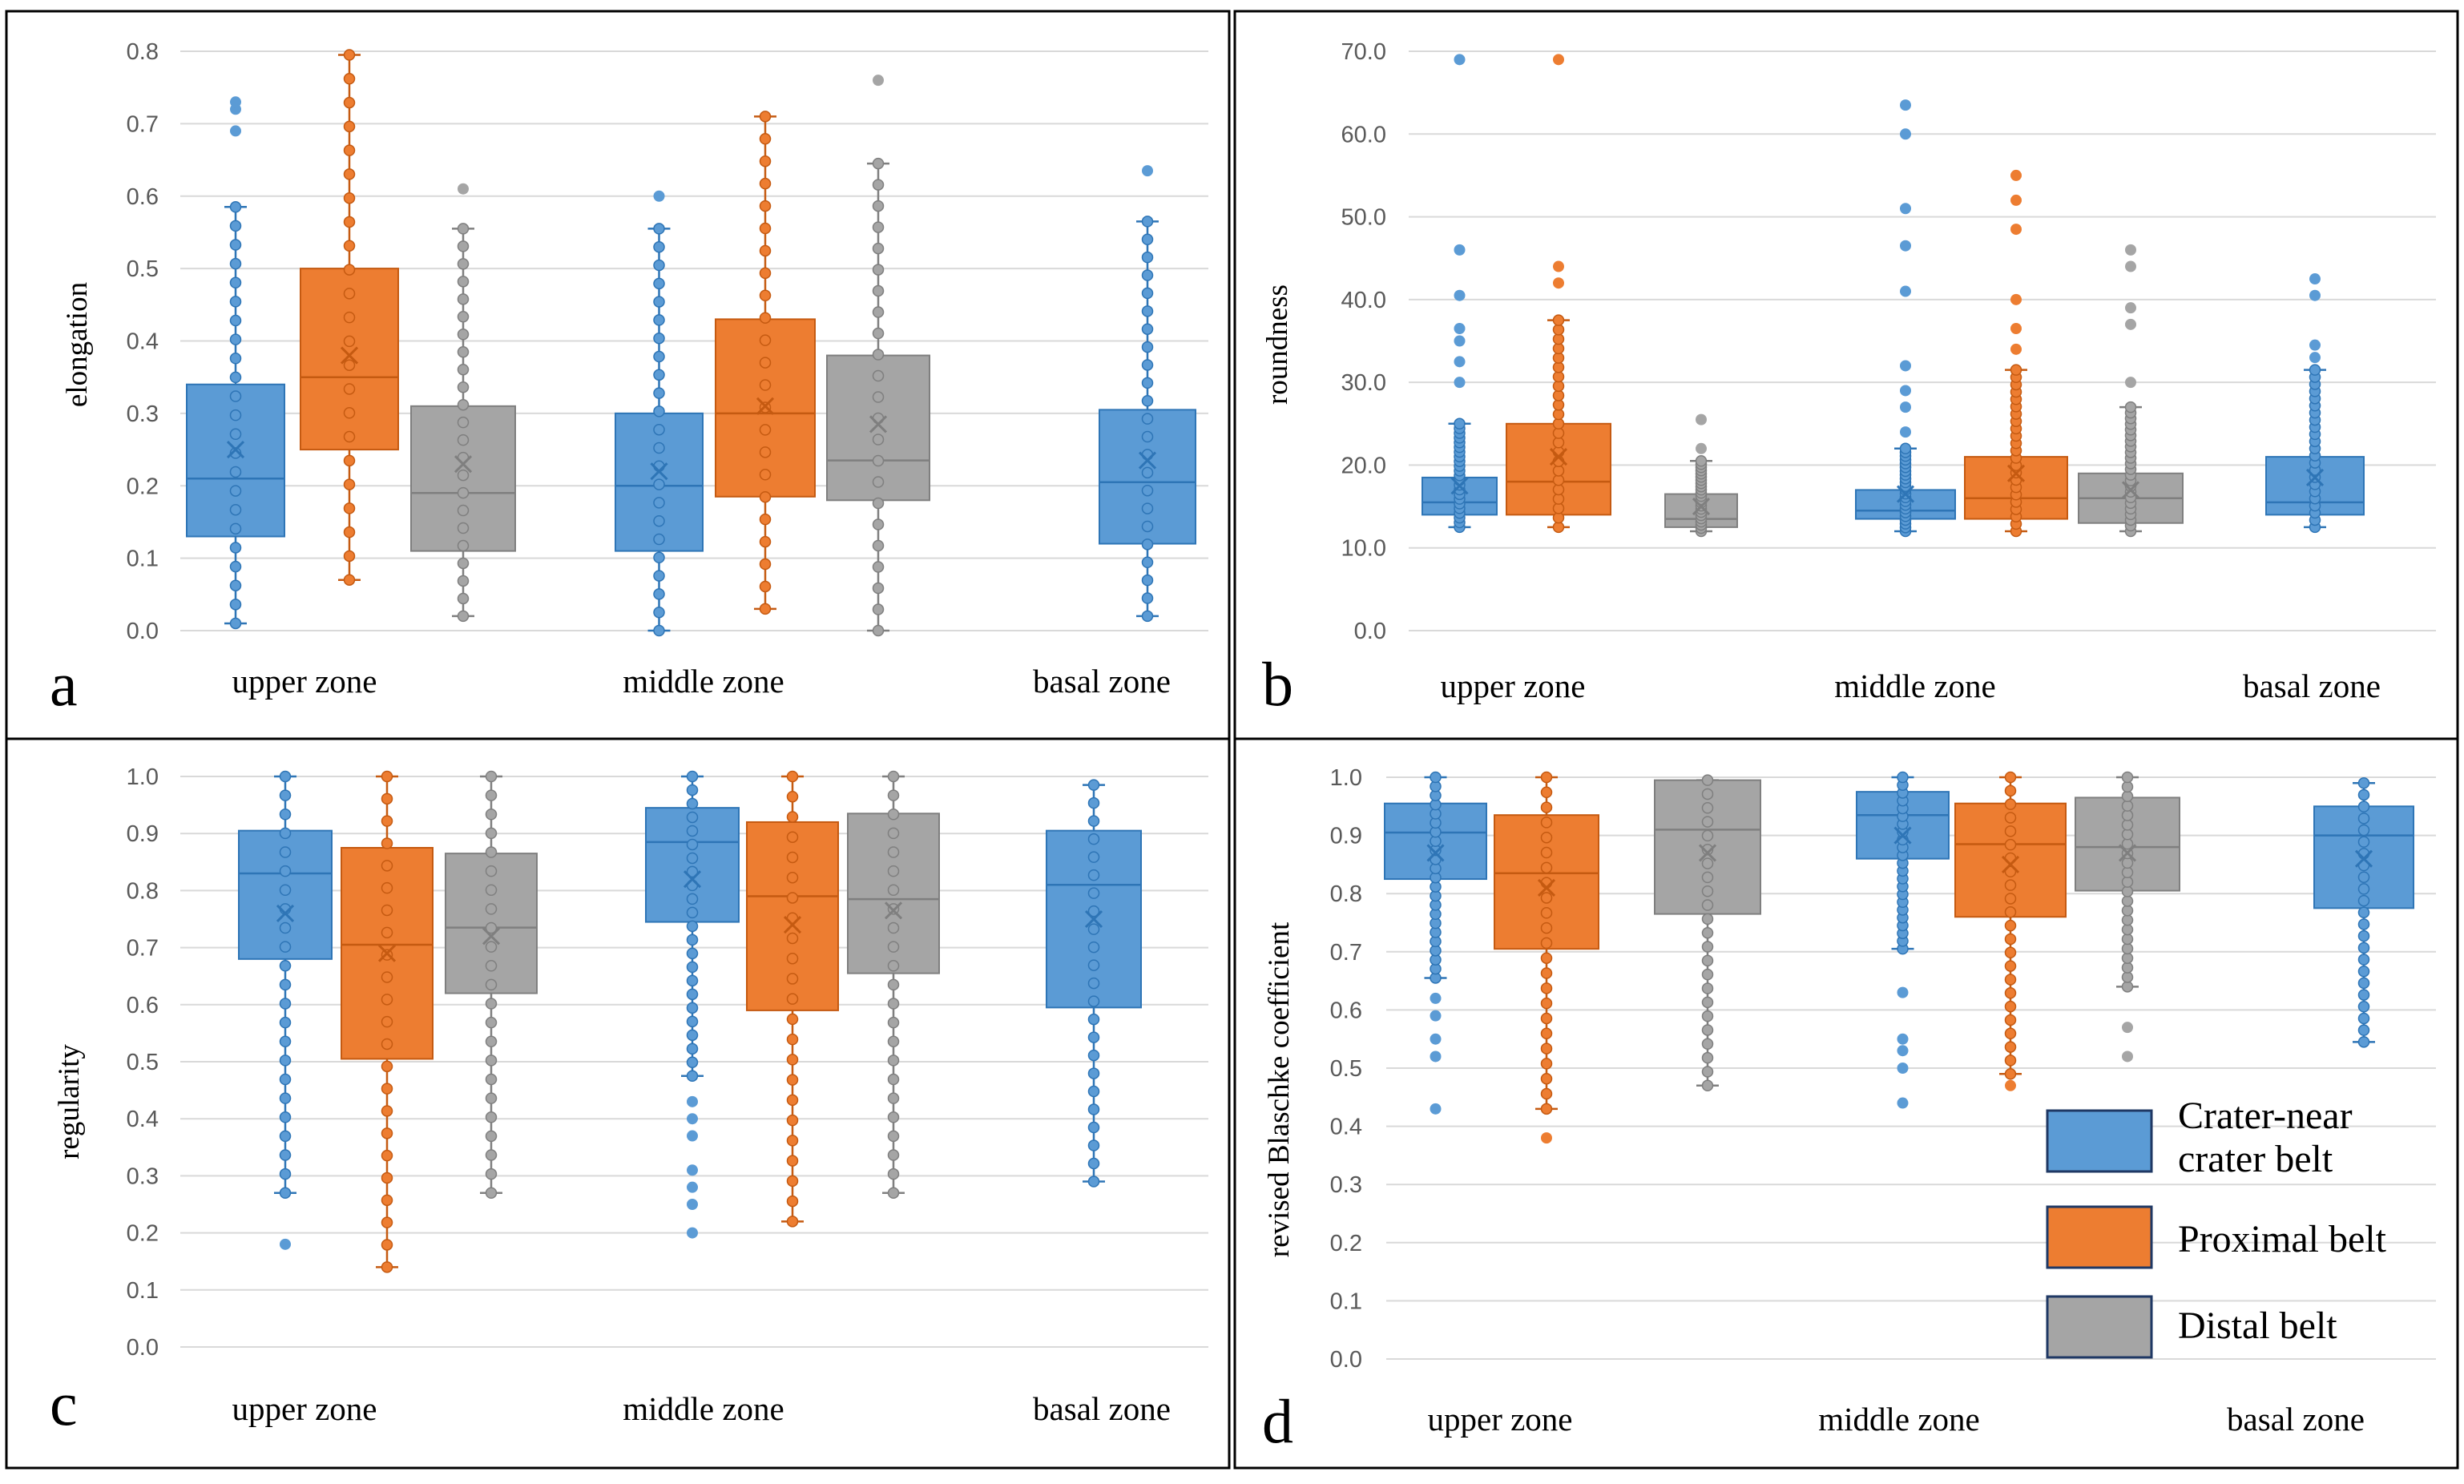  What do you see at coordinates (1915, 686) in the screenshot?
I see `x-category-label: middle zone` at bounding box center [1915, 686].